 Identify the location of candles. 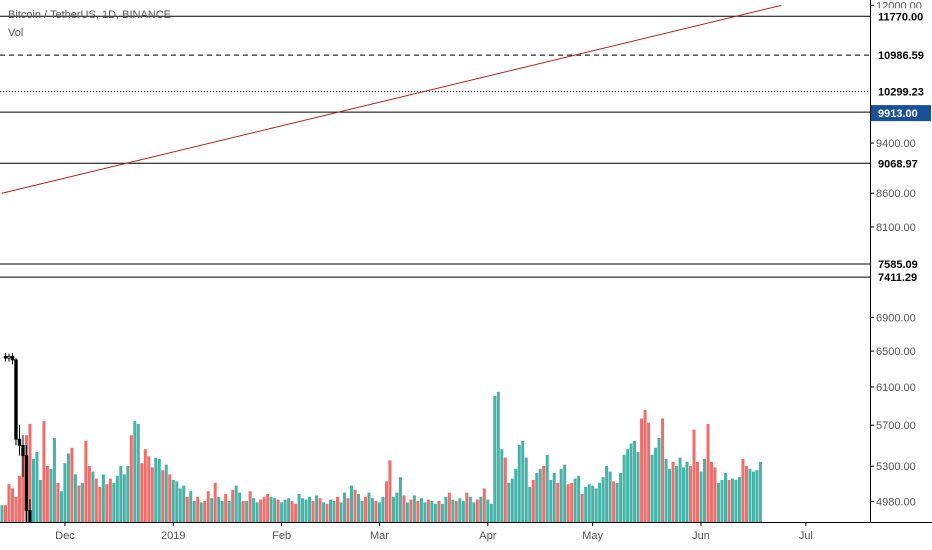
(17, 446).